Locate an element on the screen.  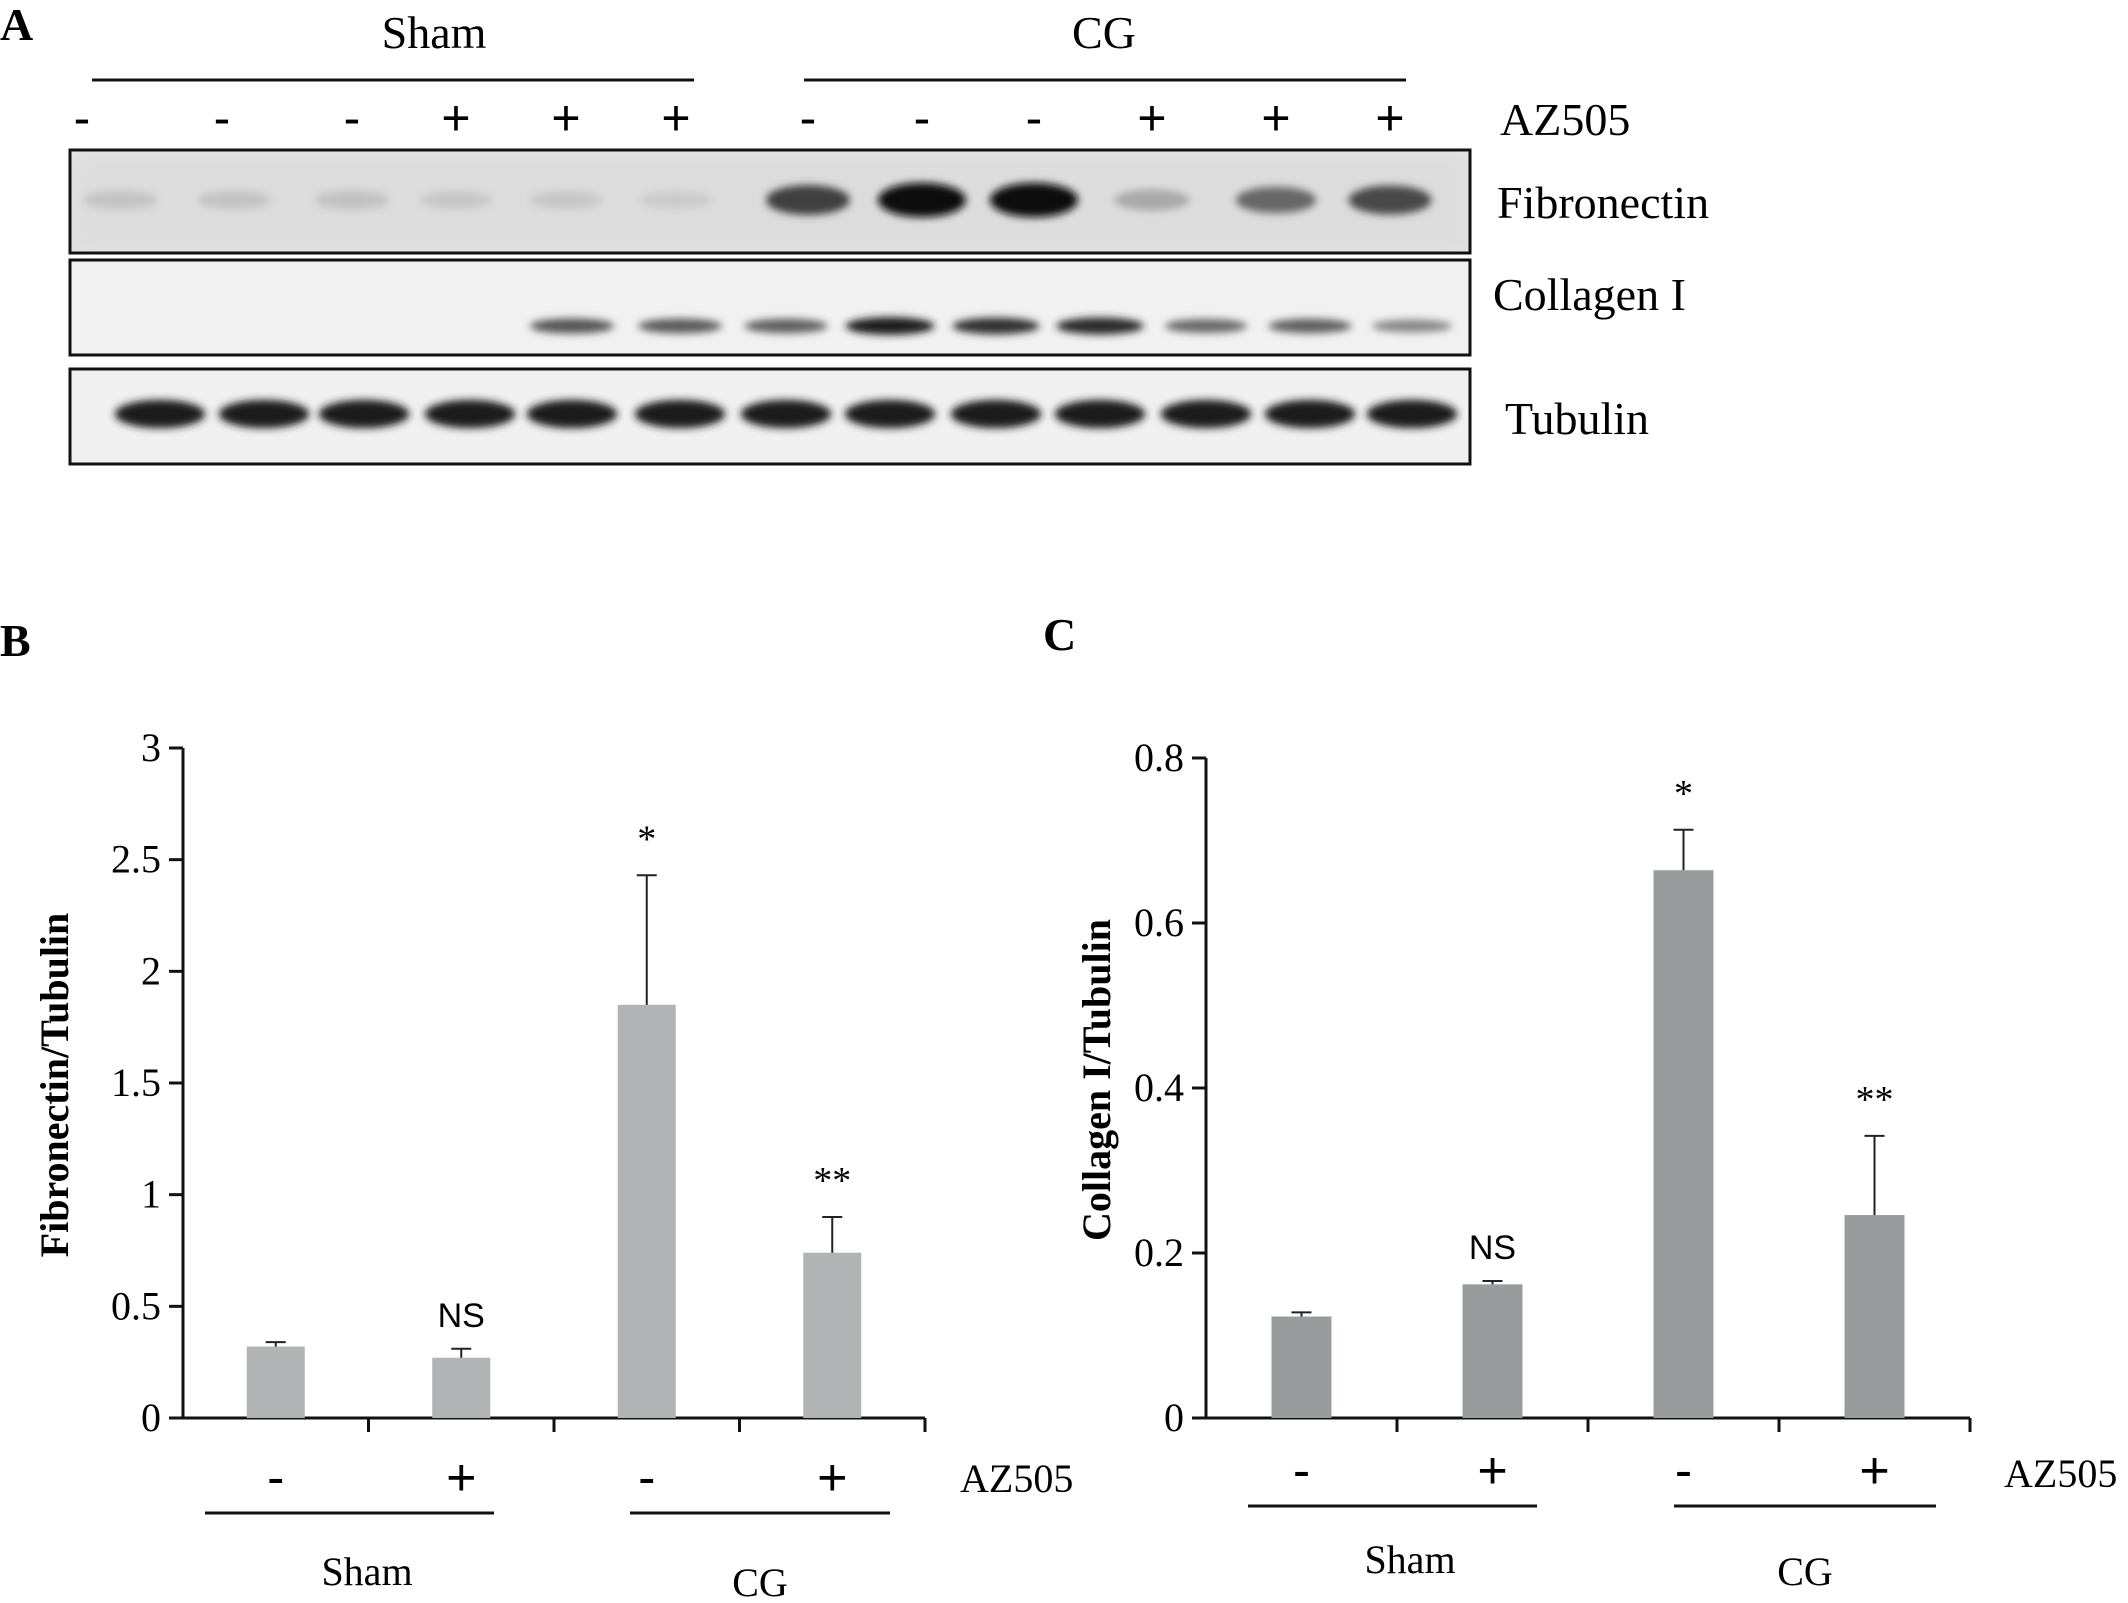
y-tick-label: 2.5 is located at coordinates (136, 859).